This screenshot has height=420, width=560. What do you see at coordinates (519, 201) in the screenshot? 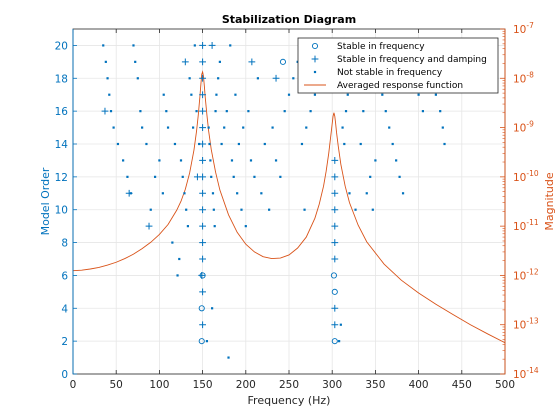
I see `right-axis-ticks: 10⁻¹⁴ 10⁻¹³ 10⁻¹² 10⁻¹¹ 10⁻¹⁰ 10⁻⁹ 10⁻⁸ 10⁻⁷` at bounding box center [519, 201].